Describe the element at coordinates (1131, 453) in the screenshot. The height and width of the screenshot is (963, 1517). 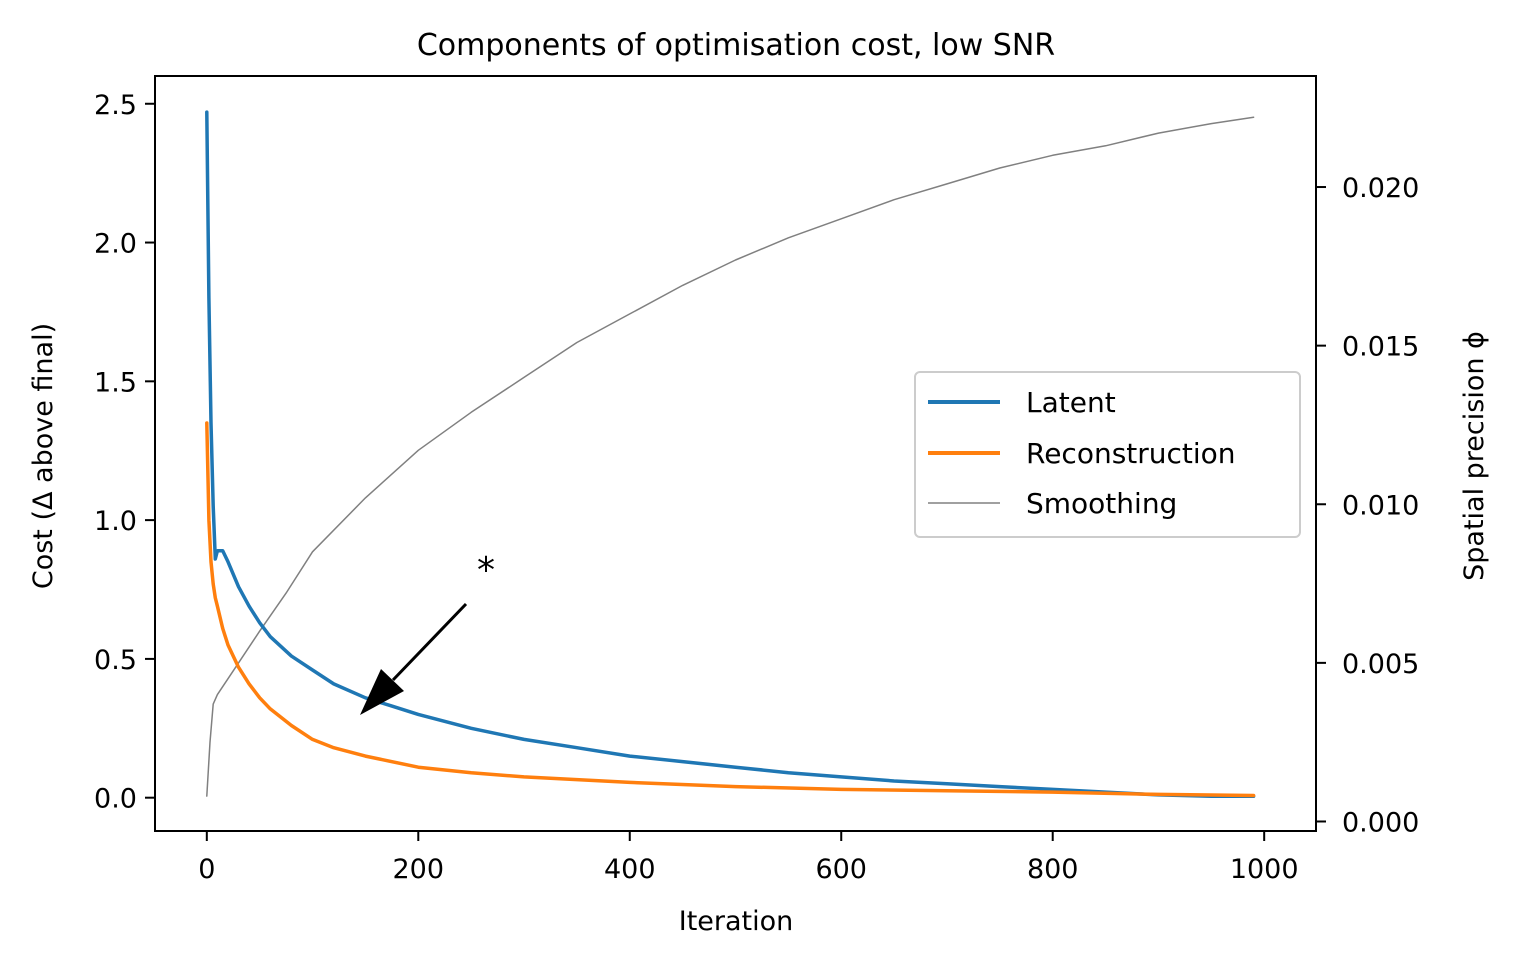
I see `legend-label-reconstruction: Reconstruction` at that location.